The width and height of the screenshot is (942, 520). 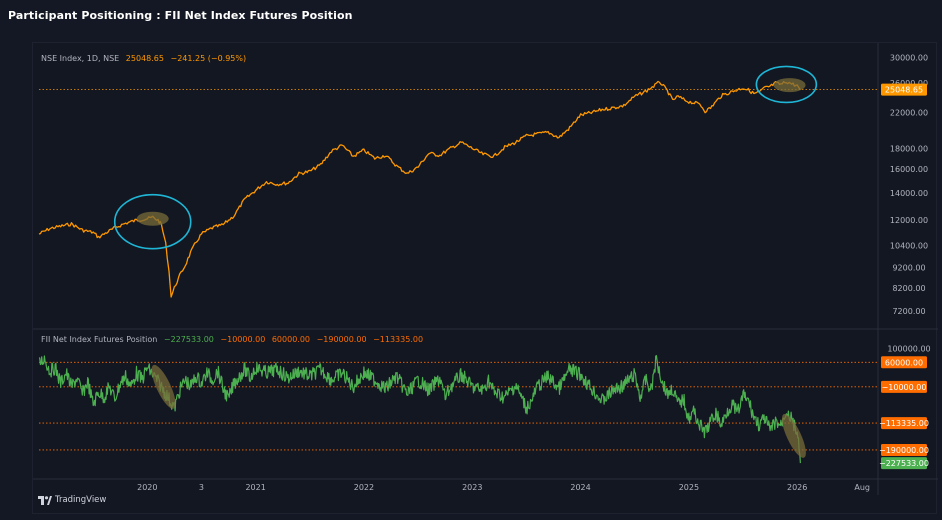 I want to click on fii-reference-label: −113335.00, so click(x=904, y=423).